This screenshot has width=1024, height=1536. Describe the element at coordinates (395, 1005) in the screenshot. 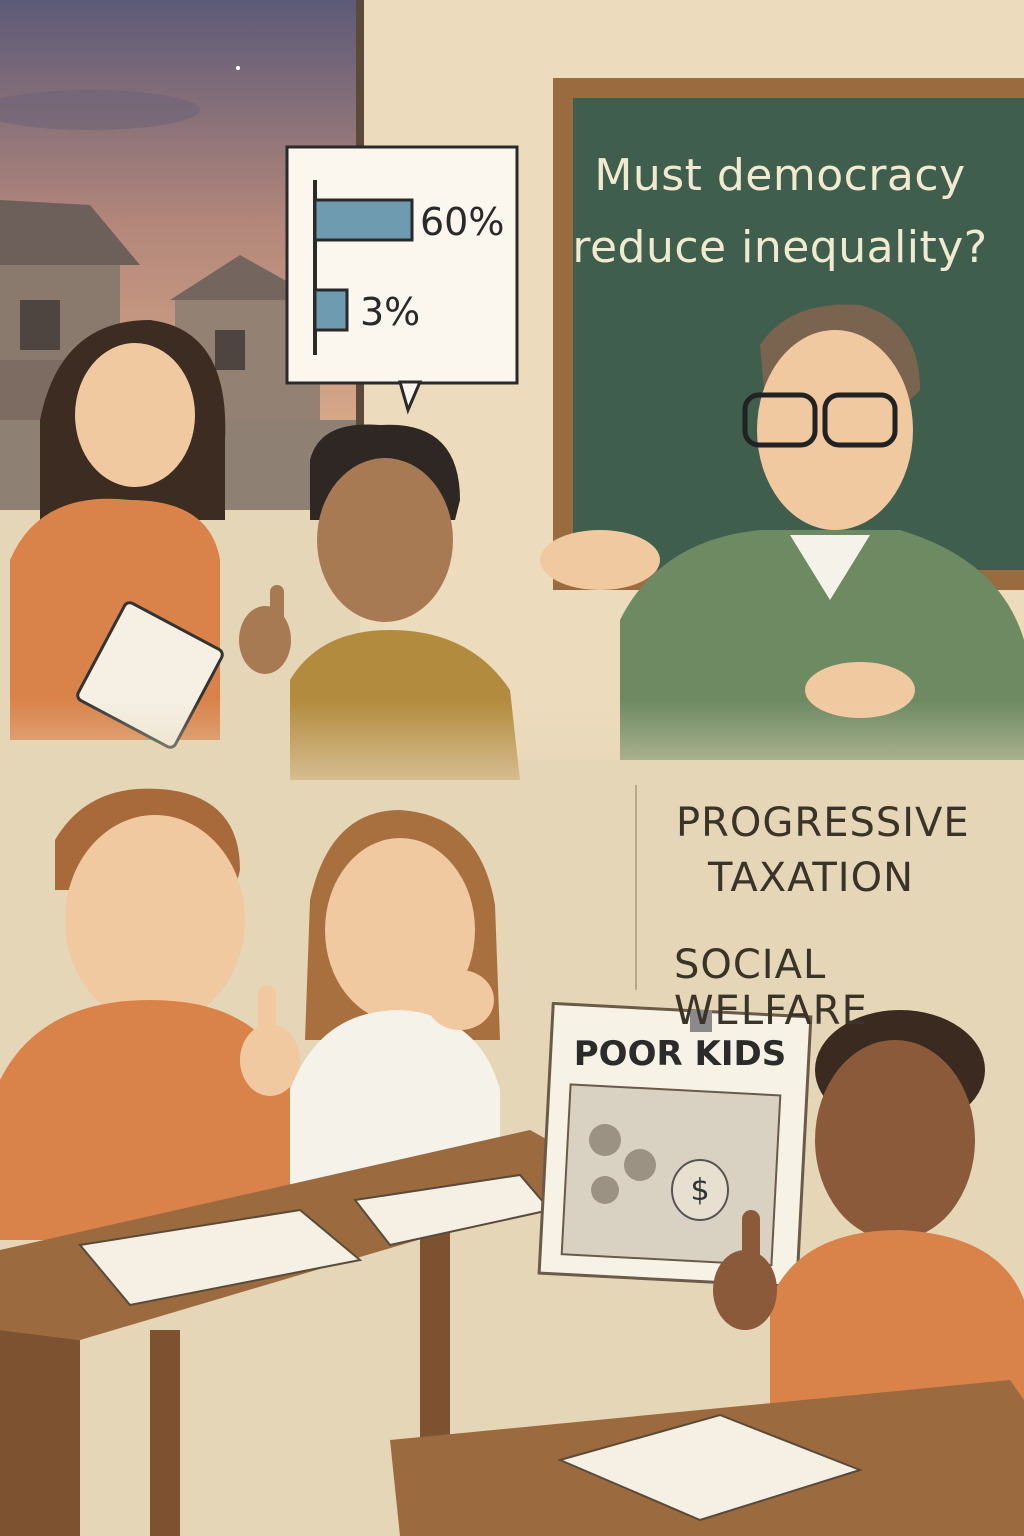

I see `girl-listening` at that location.